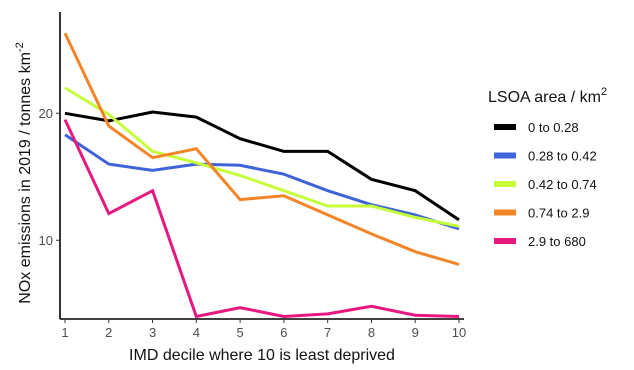  I want to click on legend-title-superscript: 2, so click(604, 92).